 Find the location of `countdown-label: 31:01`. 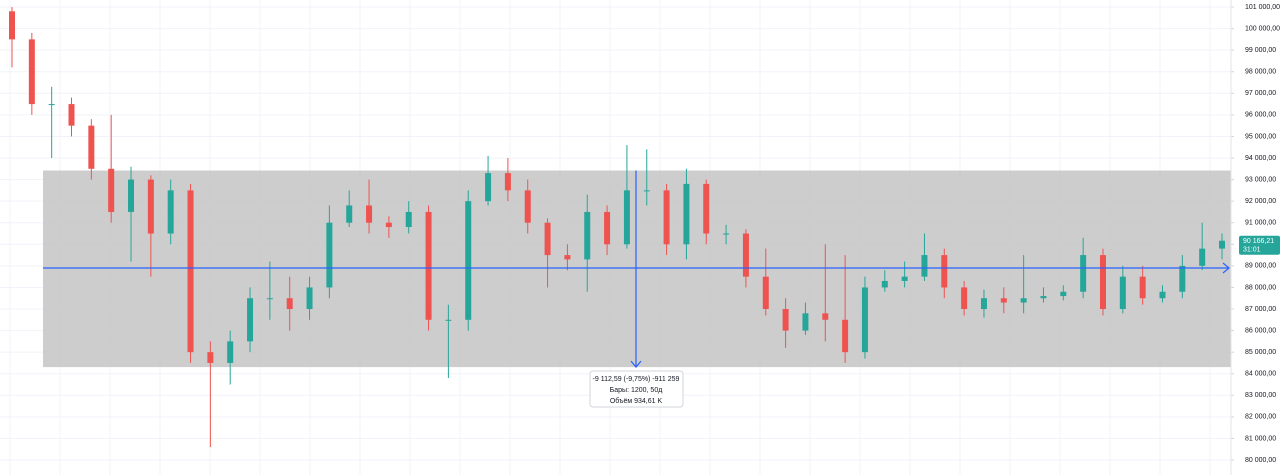

countdown-label: 31:01 is located at coordinates (1252, 250).